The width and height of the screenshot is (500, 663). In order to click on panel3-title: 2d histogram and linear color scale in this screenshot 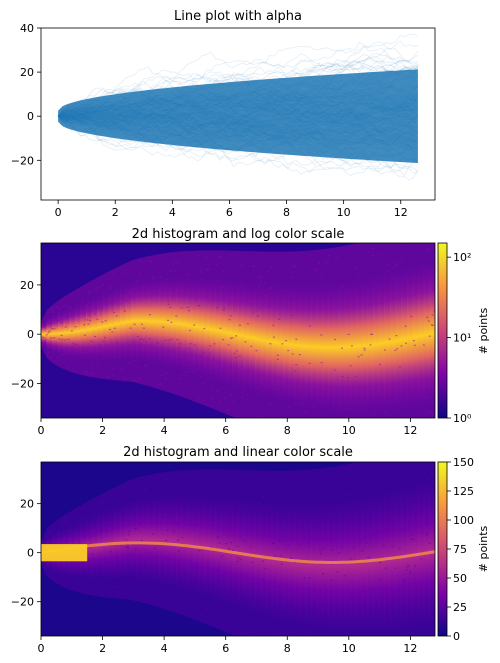, I will do `click(238, 452)`.